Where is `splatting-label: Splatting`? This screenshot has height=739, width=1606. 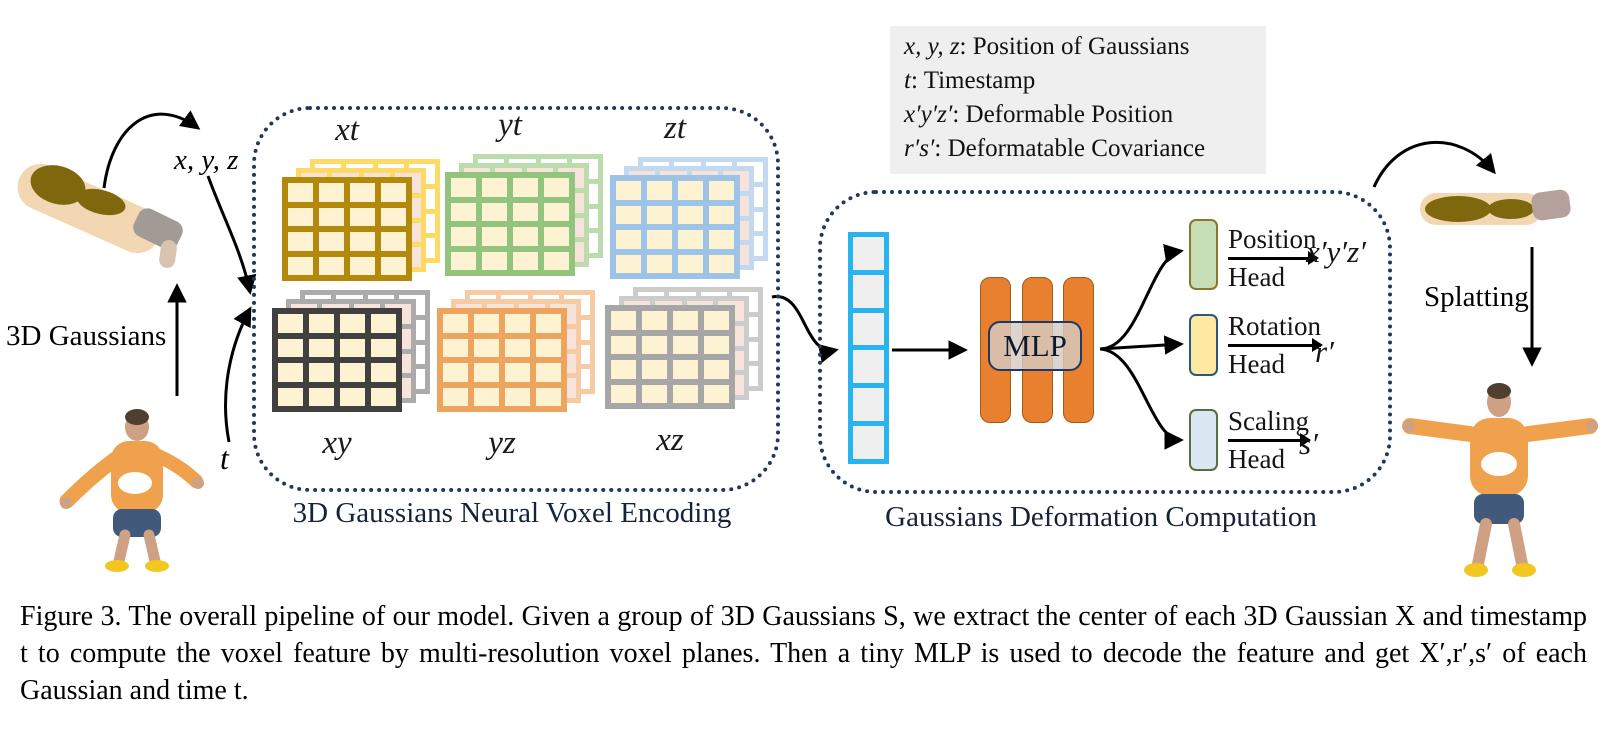
splatting-label: Splatting is located at coordinates (1476, 297).